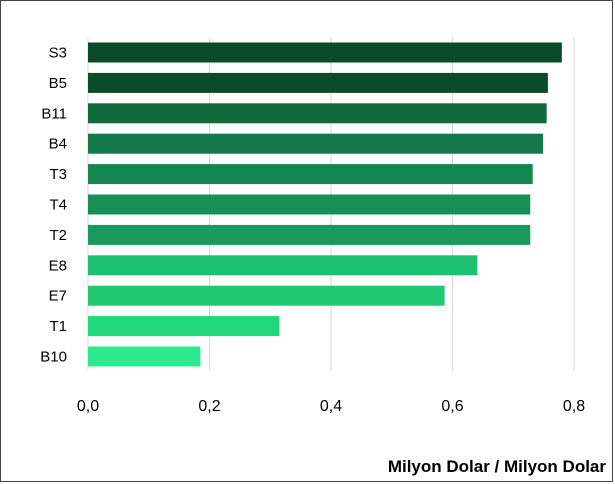  I want to click on x-tick-label: 0,4, so click(331, 406).